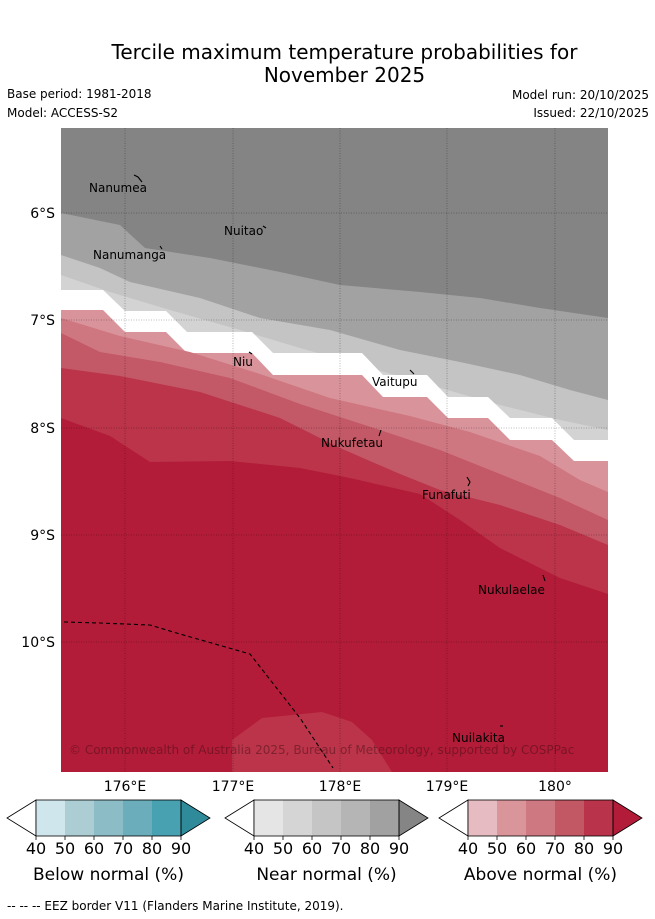 This screenshot has width=655, height=919. I want to click on lat-label: 8°S, so click(42, 429).